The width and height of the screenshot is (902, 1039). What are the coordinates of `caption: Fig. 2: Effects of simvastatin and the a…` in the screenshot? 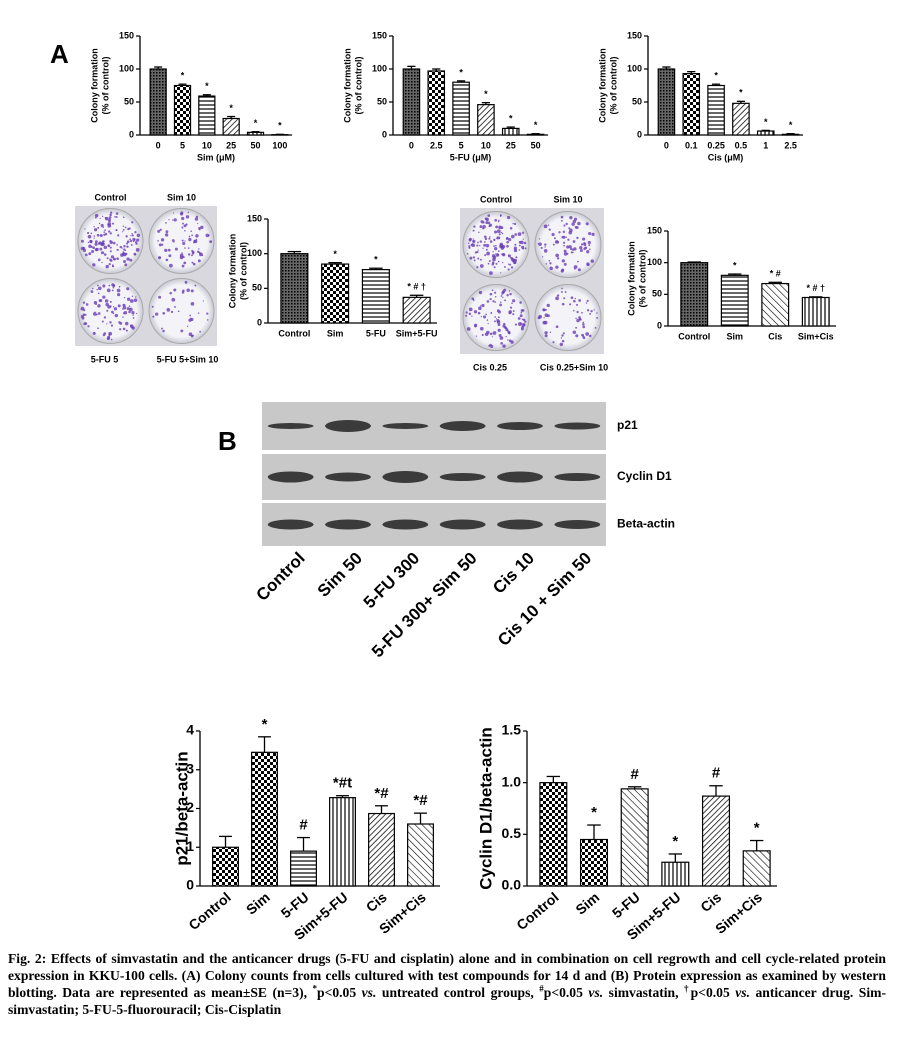 It's located at (447, 984).